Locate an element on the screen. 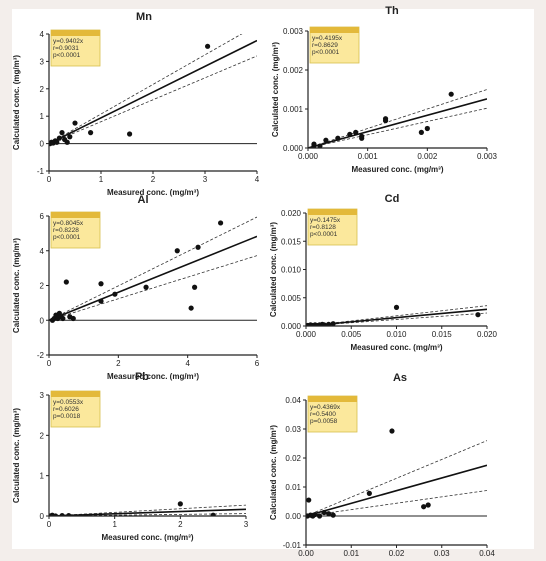 Image resolution: width=546 pixels, height=561 pixels. x-tick-label: 0.010 is located at coordinates (396, 334).